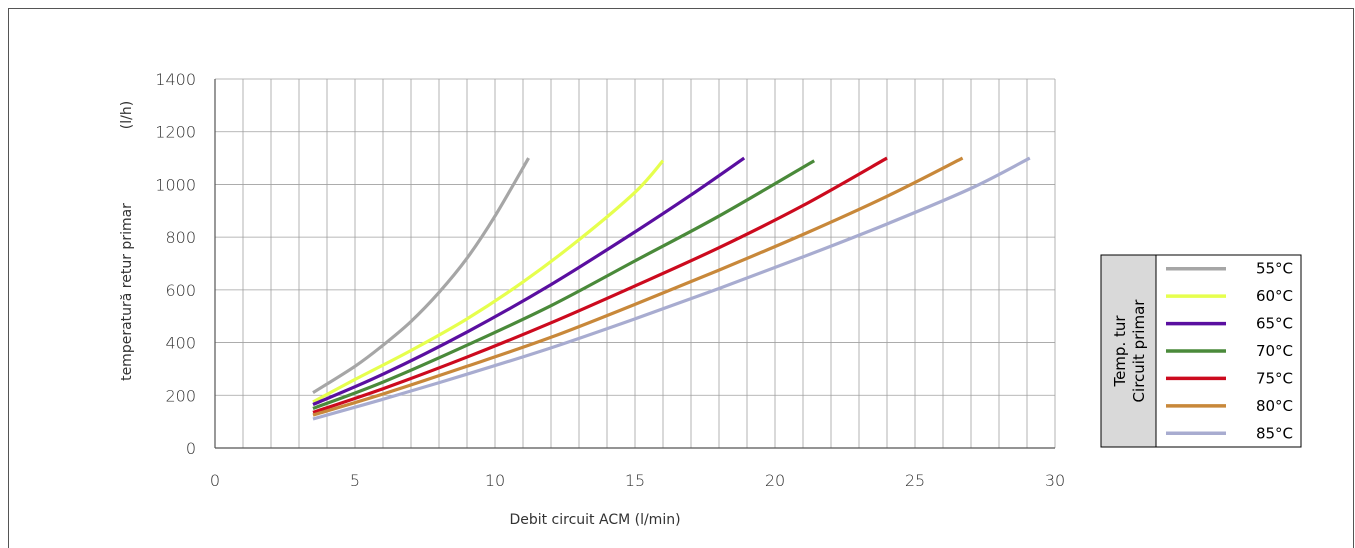 Image resolution: width=1355 pixels, height=548 pixels. What do you see at coordinates (215, 480) in the screenshot?
I see `x-tick-label: 0` at bounding box center [215, 480].